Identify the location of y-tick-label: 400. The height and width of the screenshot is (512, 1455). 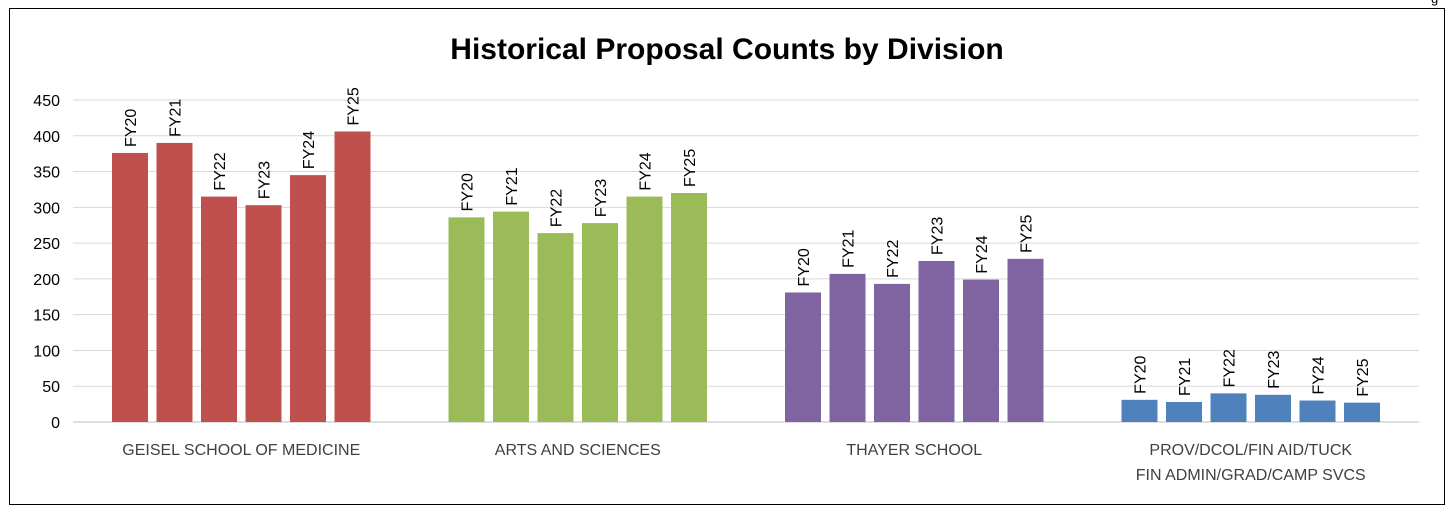
(46, 137).